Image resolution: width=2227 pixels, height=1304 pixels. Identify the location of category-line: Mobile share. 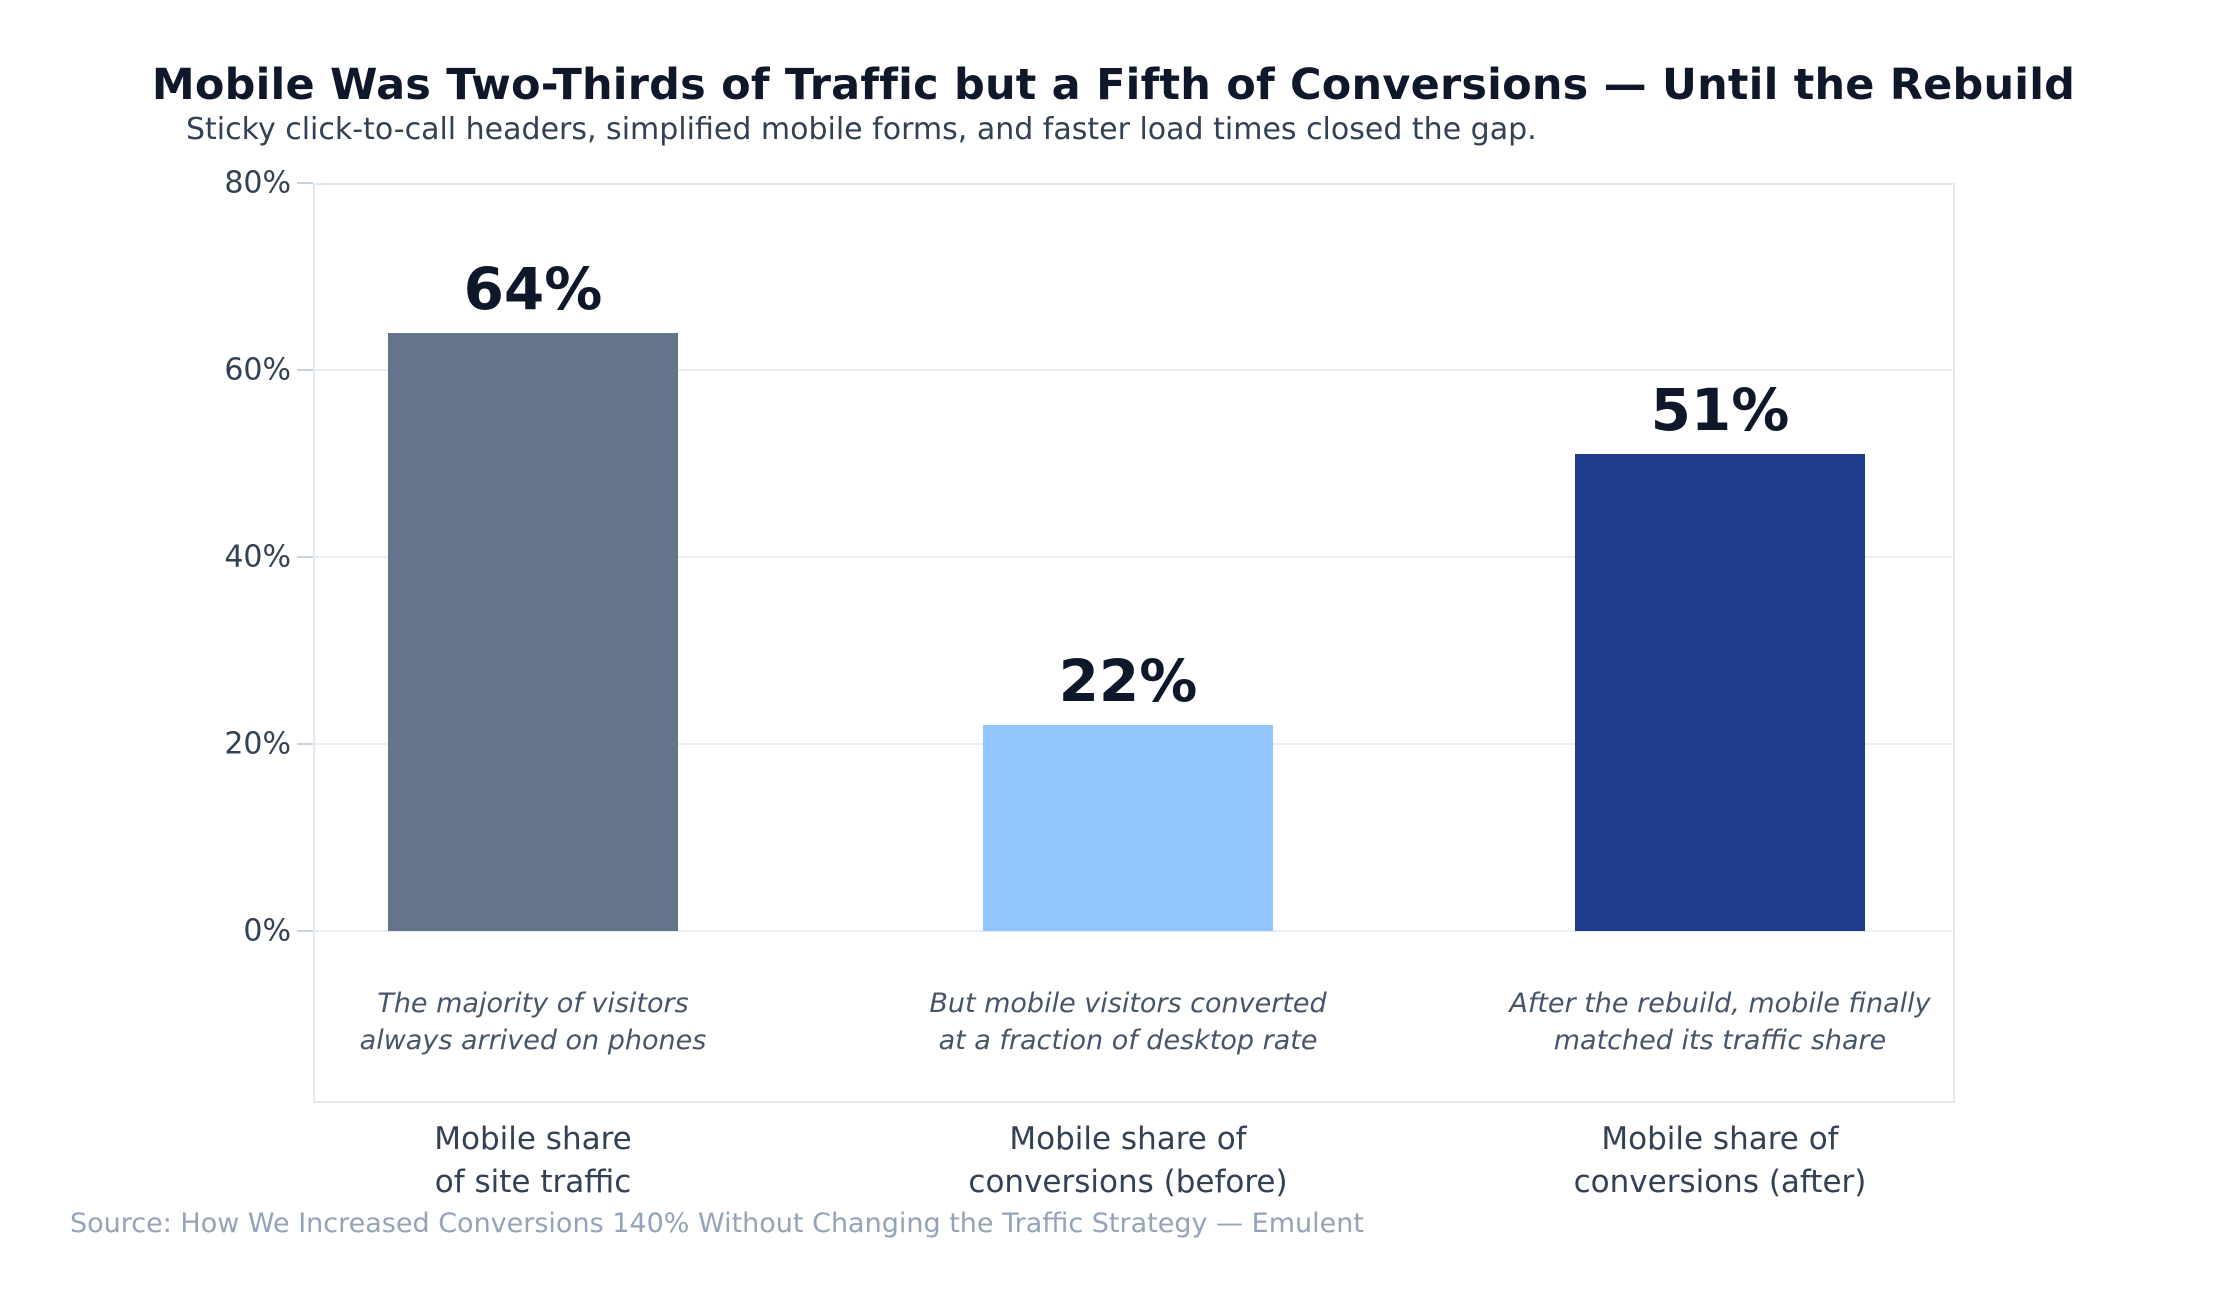
(533, 1139).